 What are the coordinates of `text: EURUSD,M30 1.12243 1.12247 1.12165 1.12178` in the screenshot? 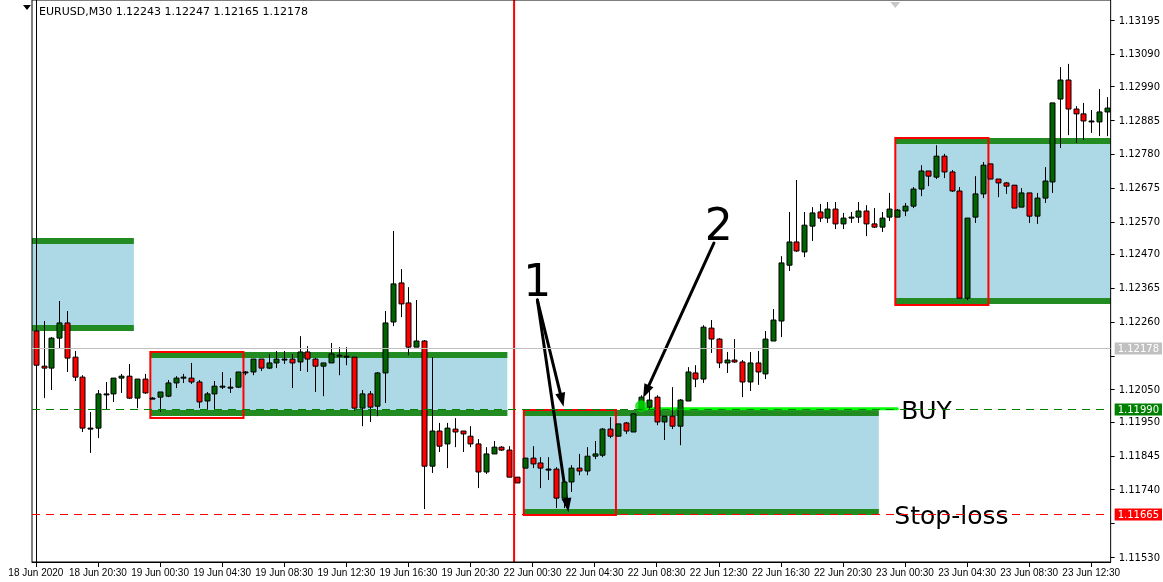 It's located at (174, 11).